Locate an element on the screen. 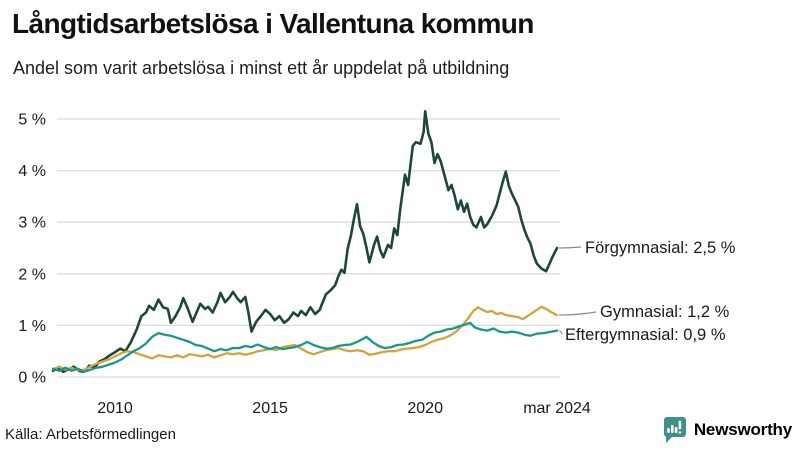  series-end-label-forgymnasial: Förgymnasial: 2,5 % is located at coordinates (660, 248).